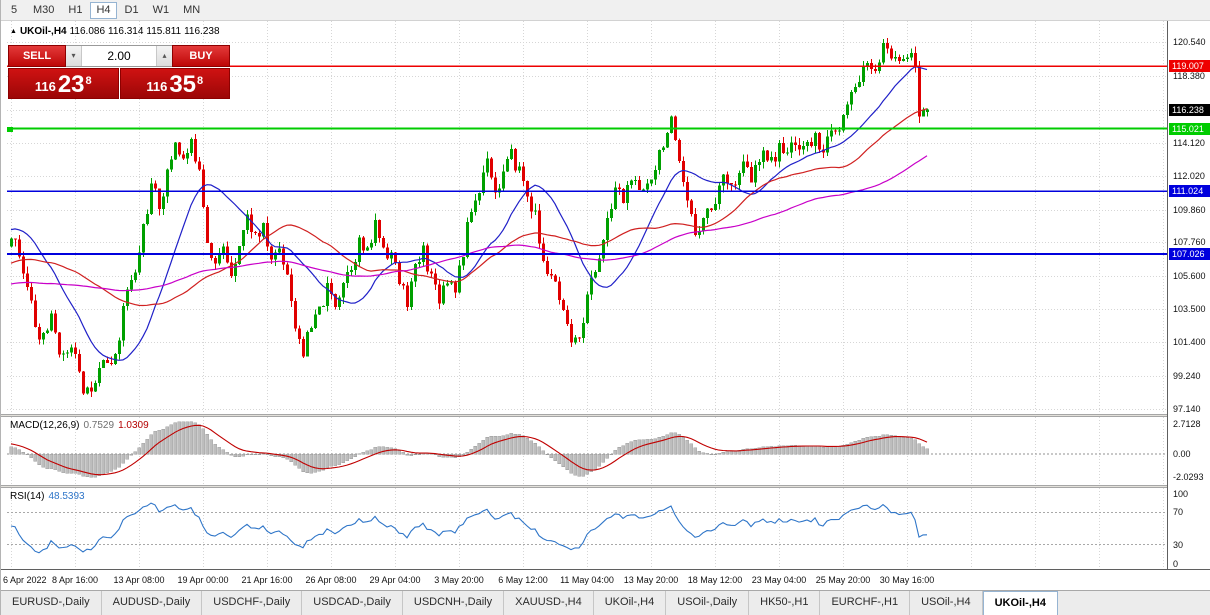 This screenshot has height=615, width=1210. What do you see at coordinates (331, 580) in the screenshot?
I see `time-label: 26 Apr 08:00` at bounding box center [331, 580].